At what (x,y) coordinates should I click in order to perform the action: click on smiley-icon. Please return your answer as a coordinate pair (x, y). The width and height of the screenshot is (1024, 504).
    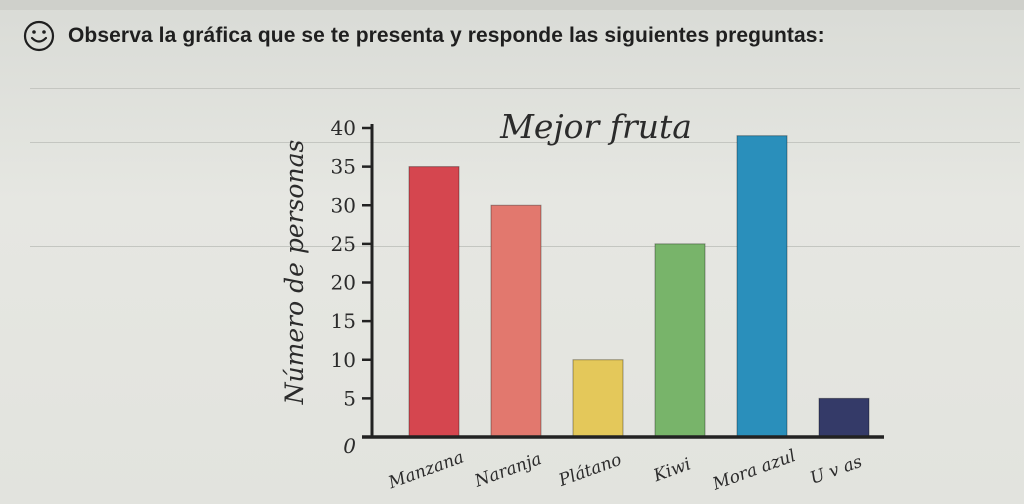
    Looking at the image, I should click on (39, 36).